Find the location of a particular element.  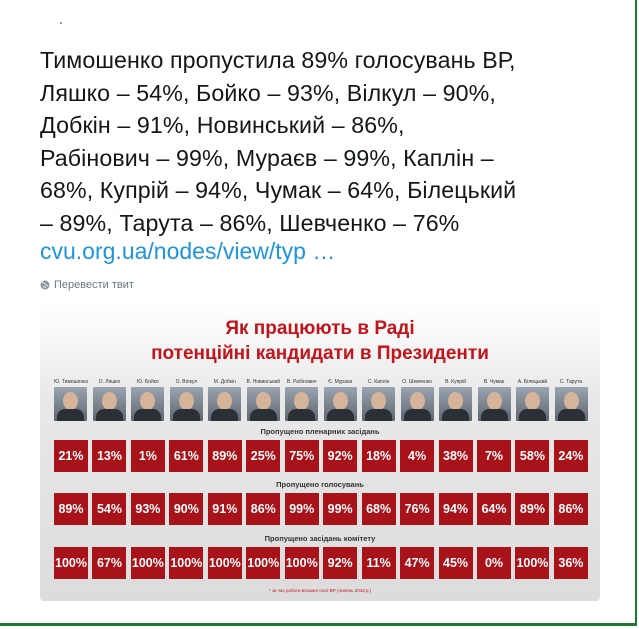

row2-value-box: 90% is located at coordinates (186, 509).